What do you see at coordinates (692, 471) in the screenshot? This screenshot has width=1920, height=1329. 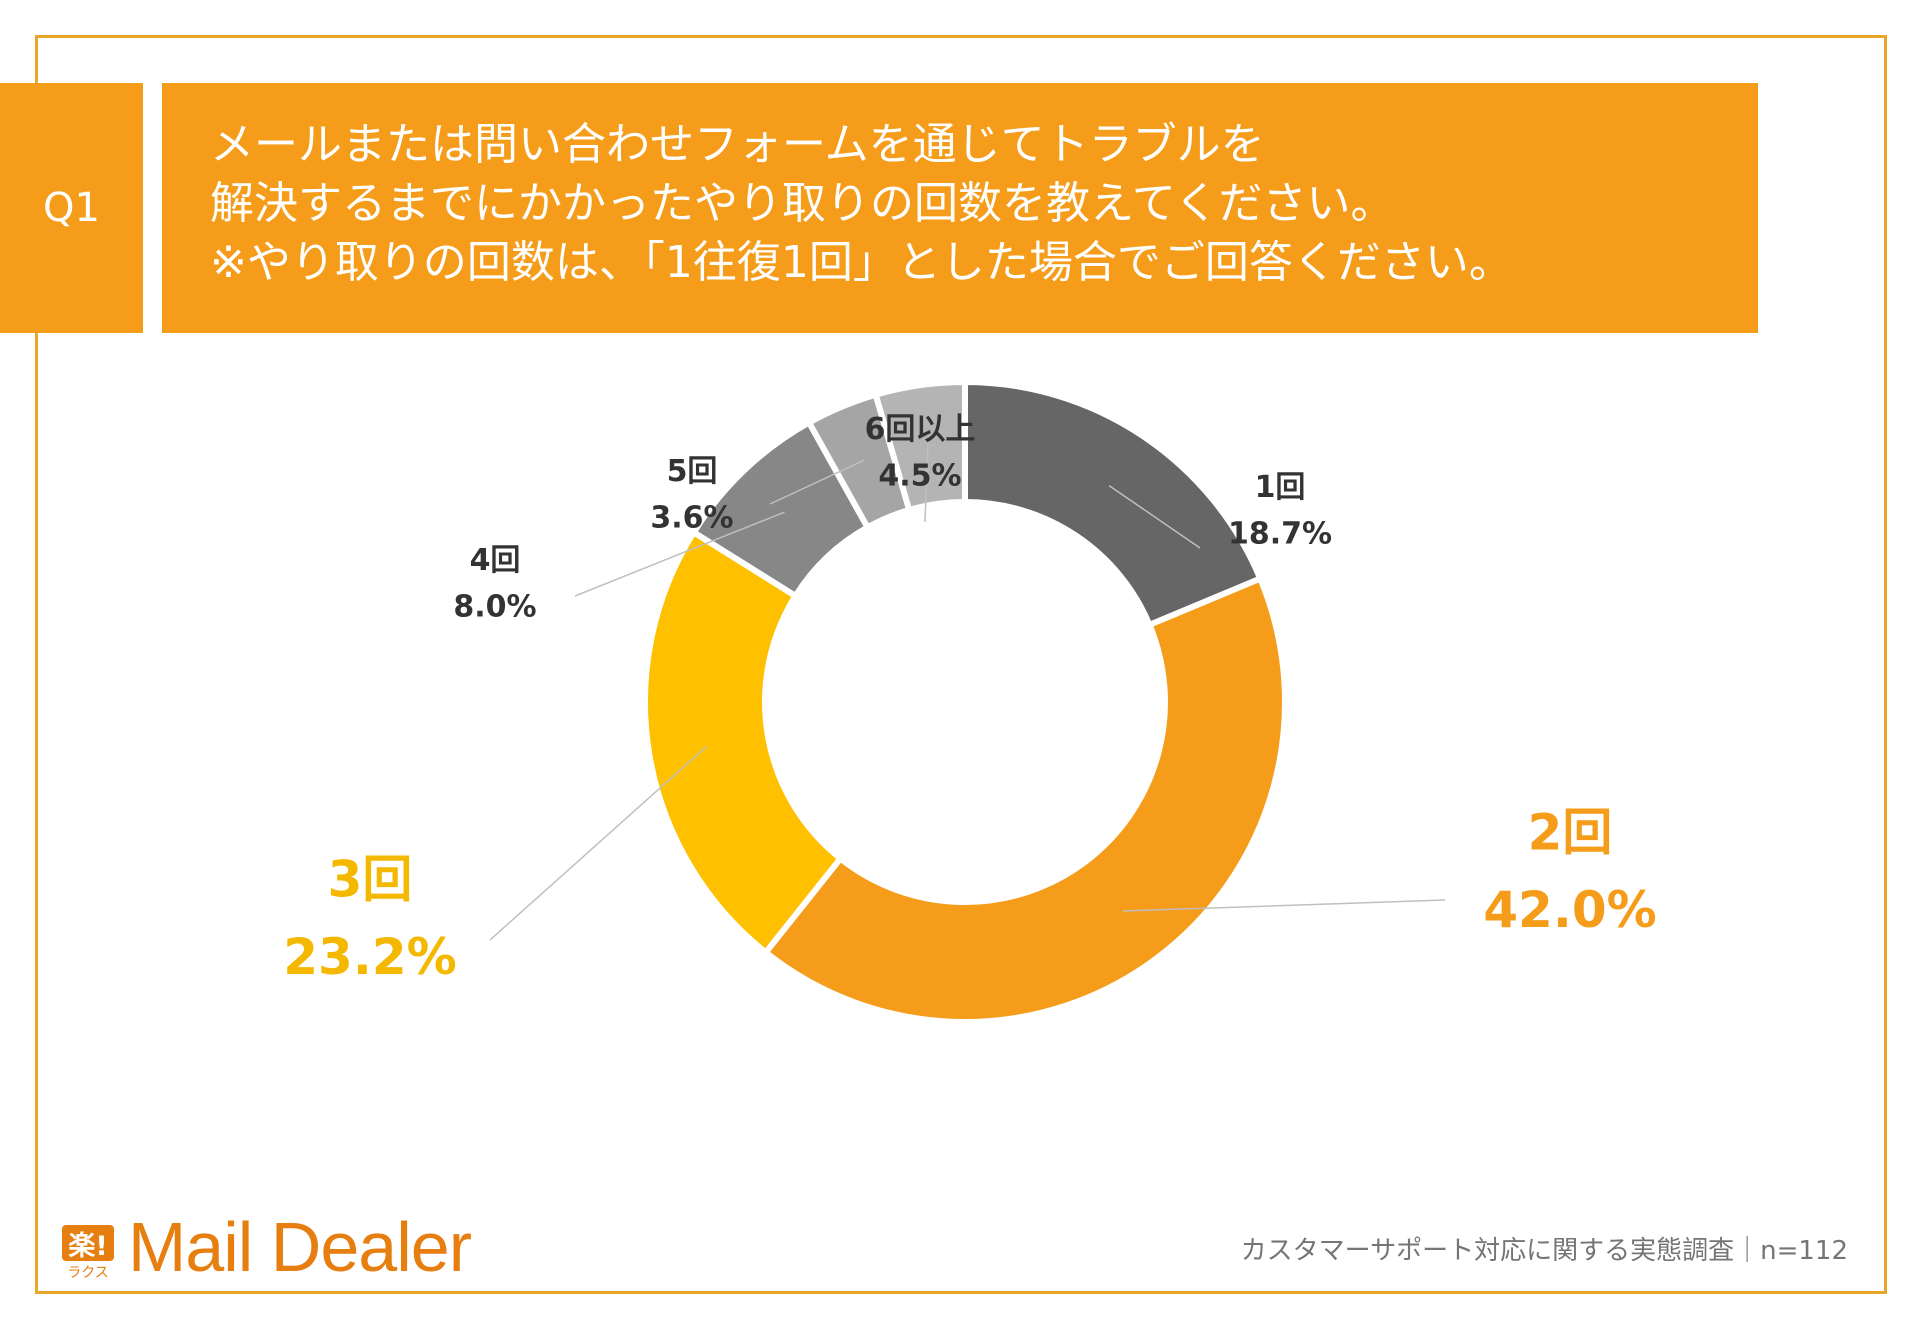 I see `slice-category-label-5: 5回` at bounding box center [692, 471].